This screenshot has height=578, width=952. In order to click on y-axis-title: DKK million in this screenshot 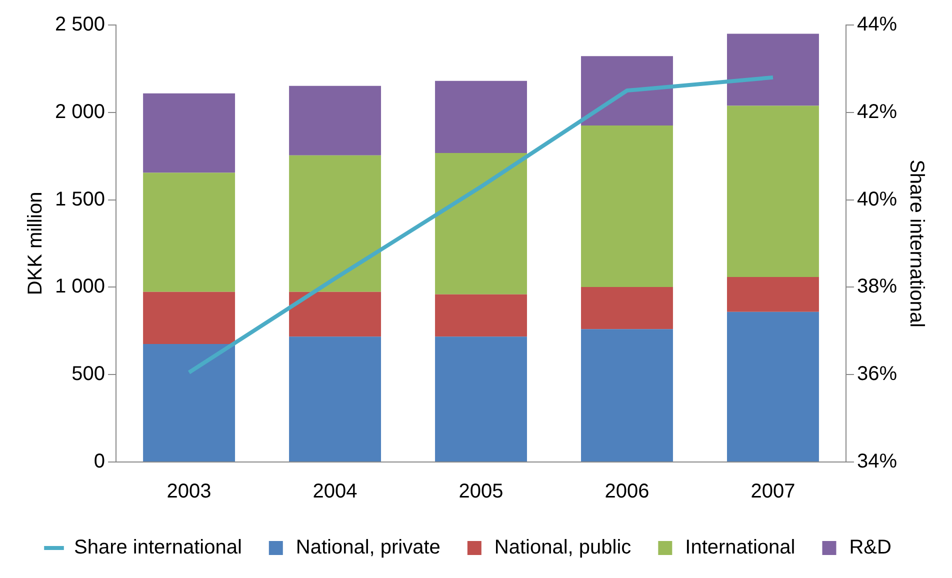, I will do `click(35, 244)`.